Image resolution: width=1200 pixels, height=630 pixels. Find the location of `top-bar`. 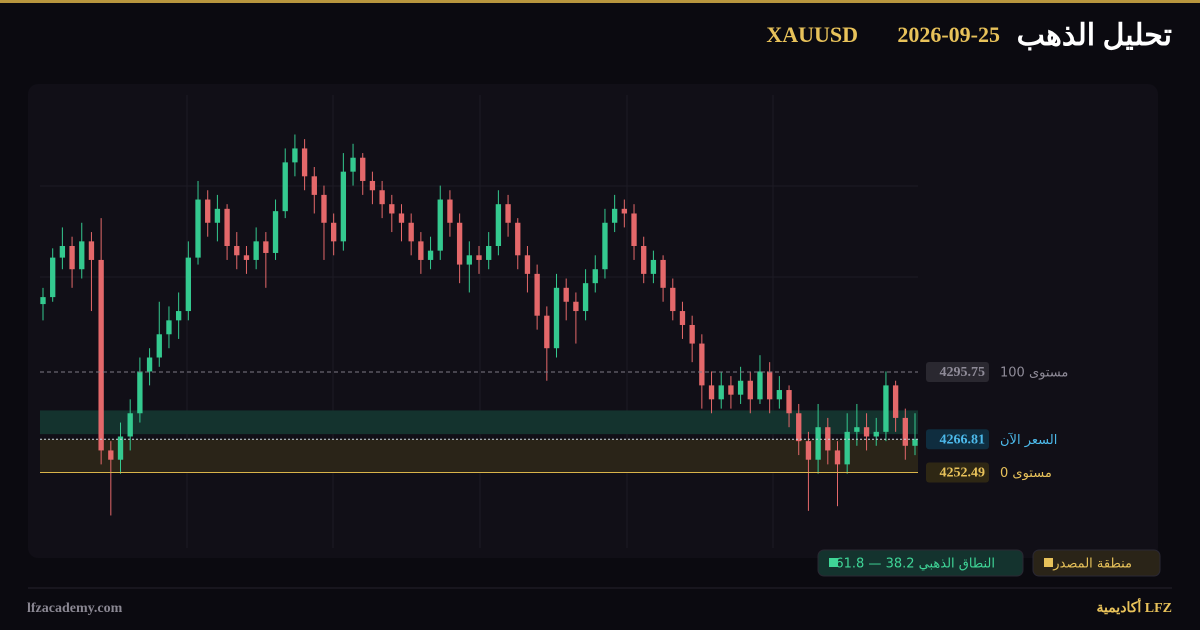

top-bar is located at coordinates (600, 1).